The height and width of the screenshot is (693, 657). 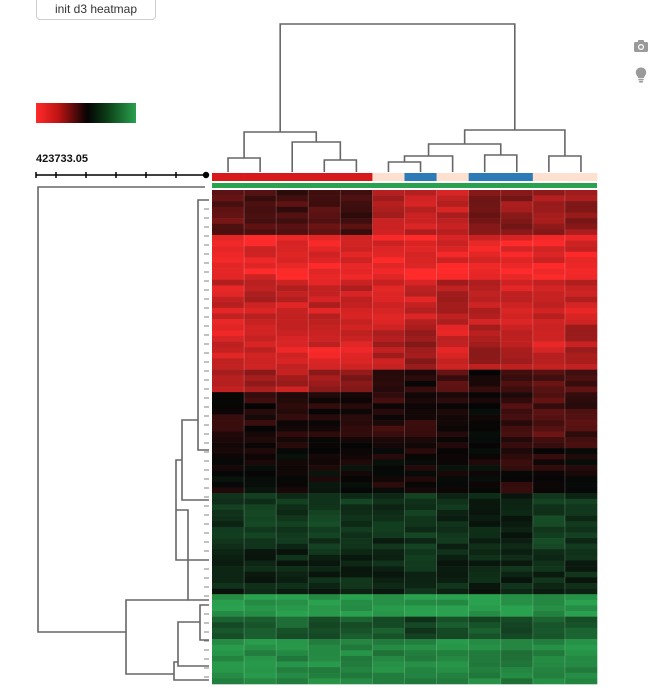 I want to click on lightbulb-icon, so click(x=641, y=75).